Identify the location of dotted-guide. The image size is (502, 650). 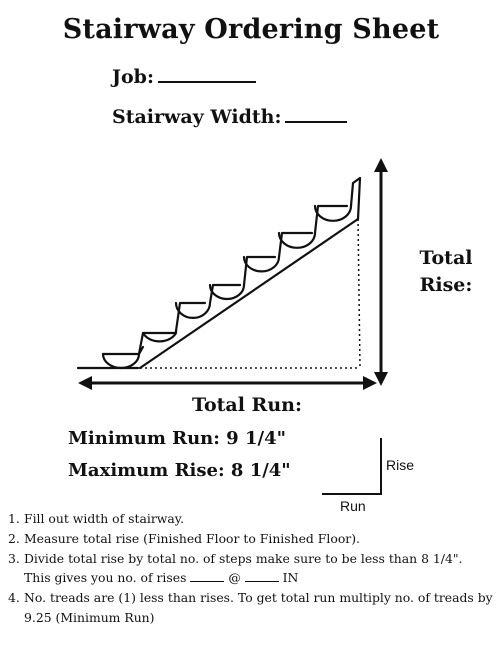
(250, 293).